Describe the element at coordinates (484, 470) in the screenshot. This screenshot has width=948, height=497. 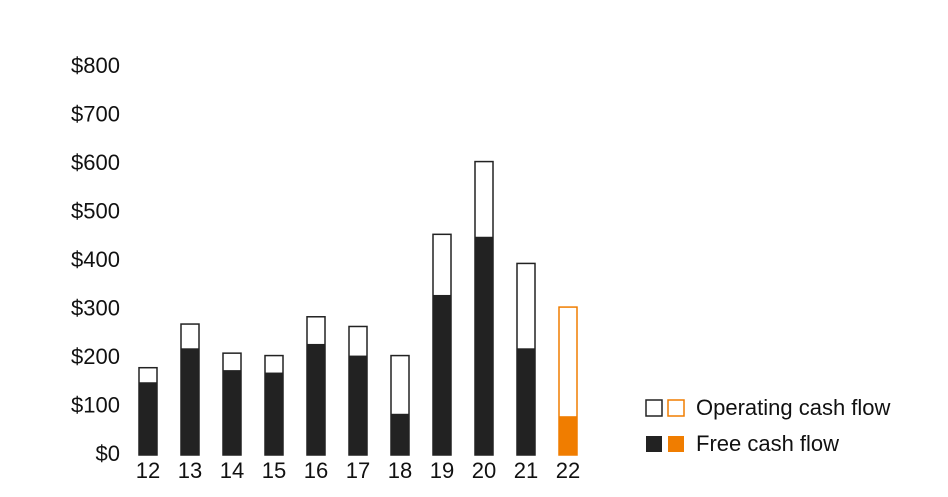
I see `x-tick-label: 20` at that location.